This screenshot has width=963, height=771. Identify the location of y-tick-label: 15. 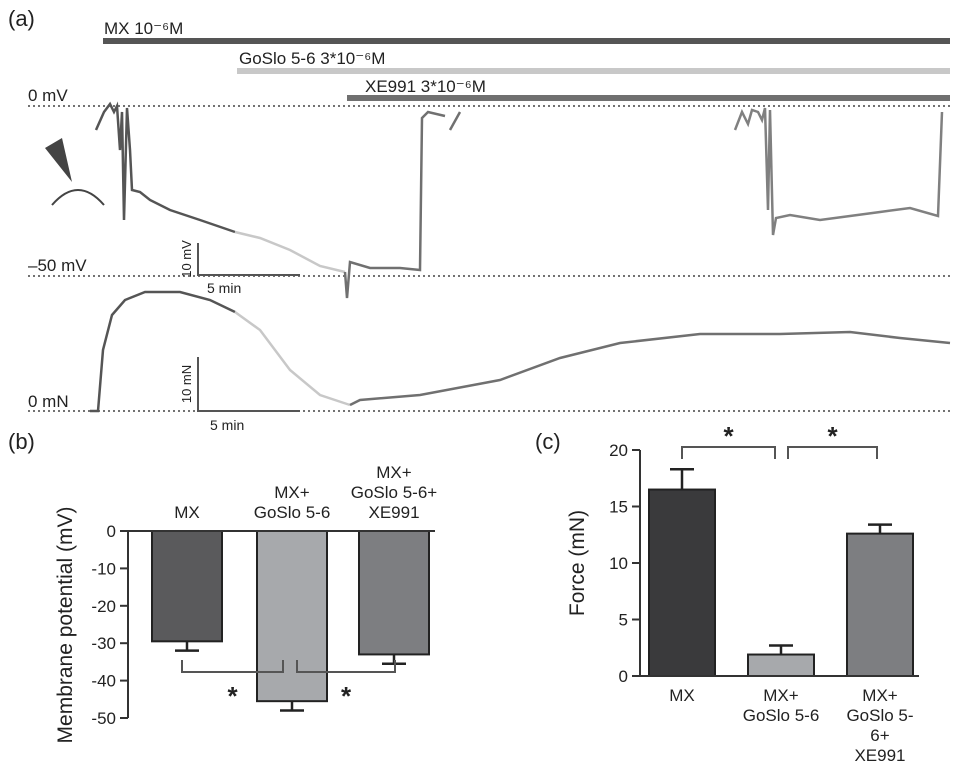
(618, 507).